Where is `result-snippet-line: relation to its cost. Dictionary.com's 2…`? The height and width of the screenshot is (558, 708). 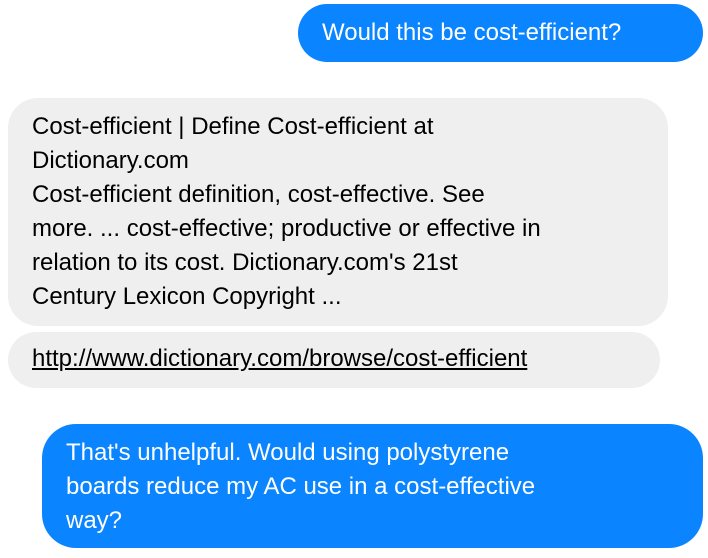 result-snippet-line: relation to its cost. Dictionary.com's 2… is located at coordinates (245, 262).